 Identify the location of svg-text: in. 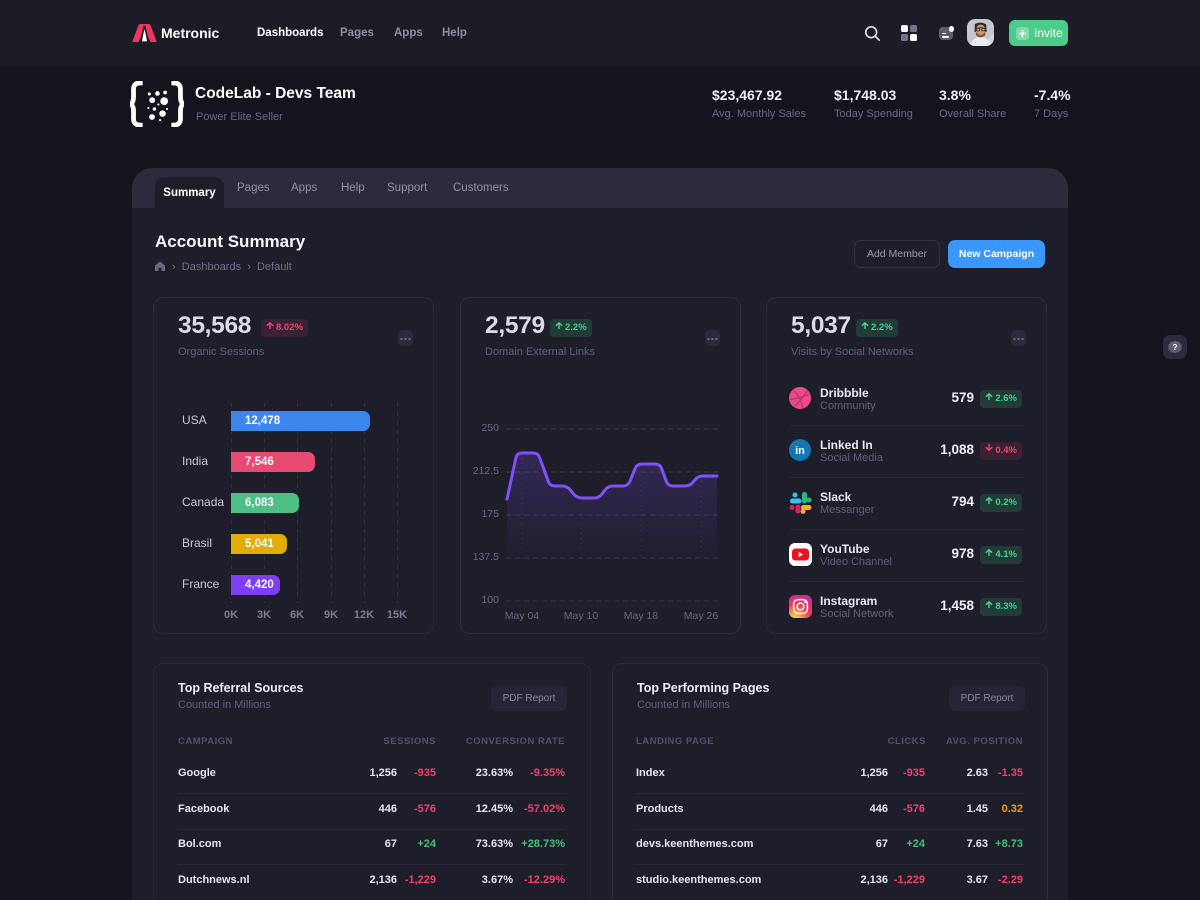
(800, 451).